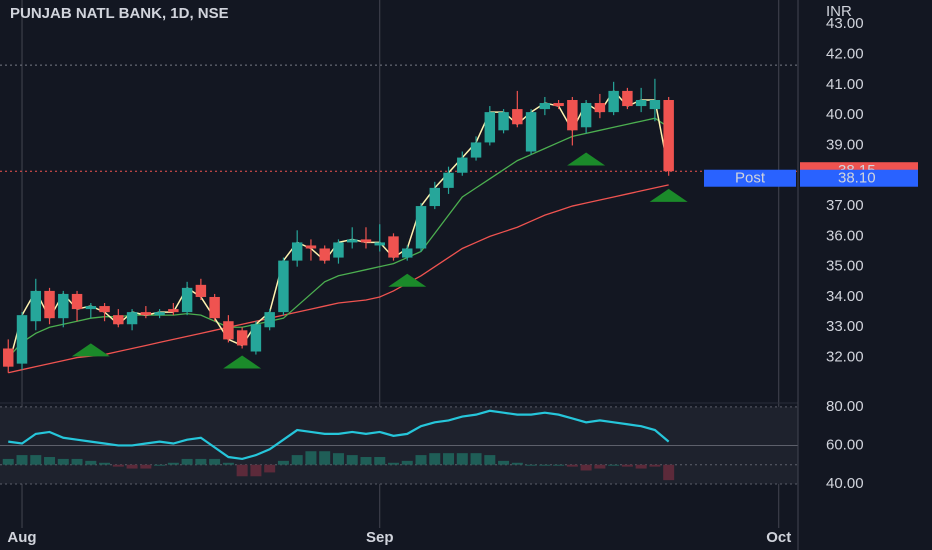  What do you see at coordinates (845, 406) in the screenshot?
I see `rsi-tick-label: 80.00` at bounding box center [845, 406].